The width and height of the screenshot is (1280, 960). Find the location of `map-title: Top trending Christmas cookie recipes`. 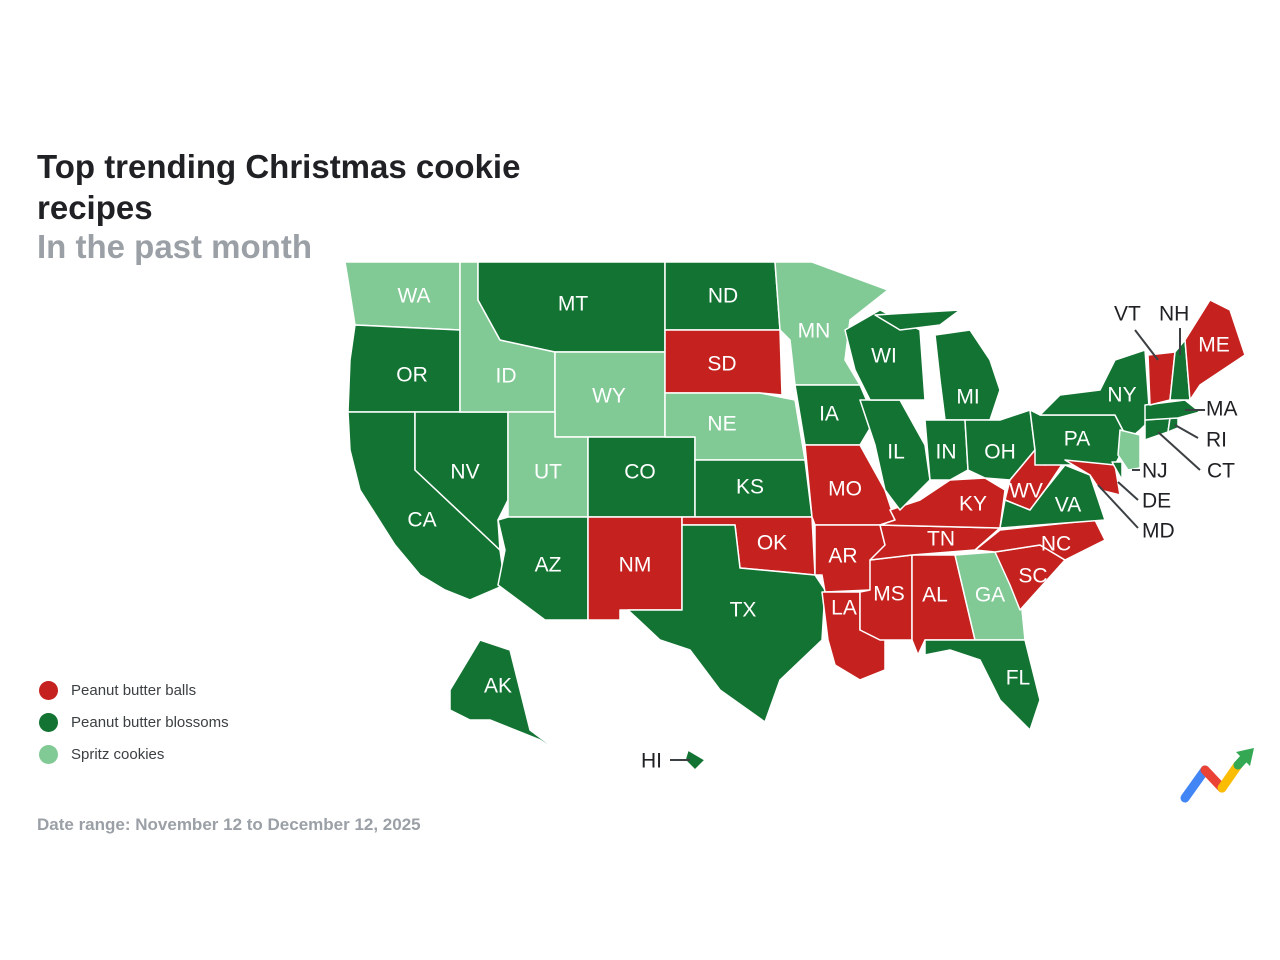

map-title: Top trending Christmas cookie recipes is located at coordinates (279, 187).